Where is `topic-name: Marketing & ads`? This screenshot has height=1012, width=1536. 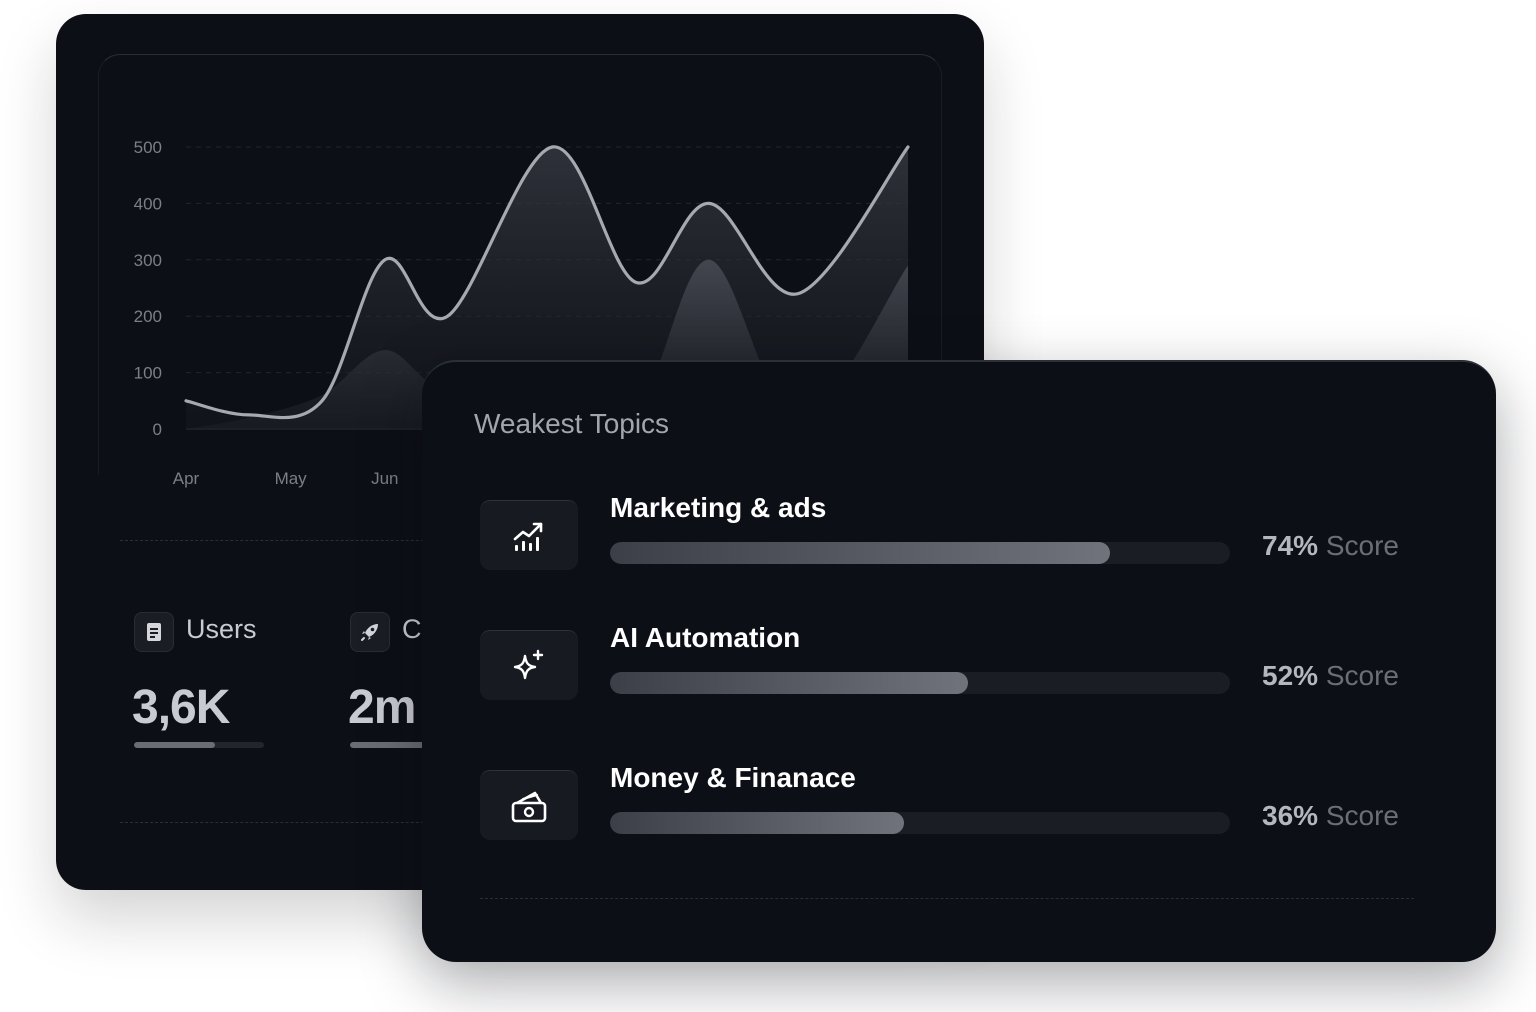
topic-name: Marketing & ads is located at coordinates (718, 507).